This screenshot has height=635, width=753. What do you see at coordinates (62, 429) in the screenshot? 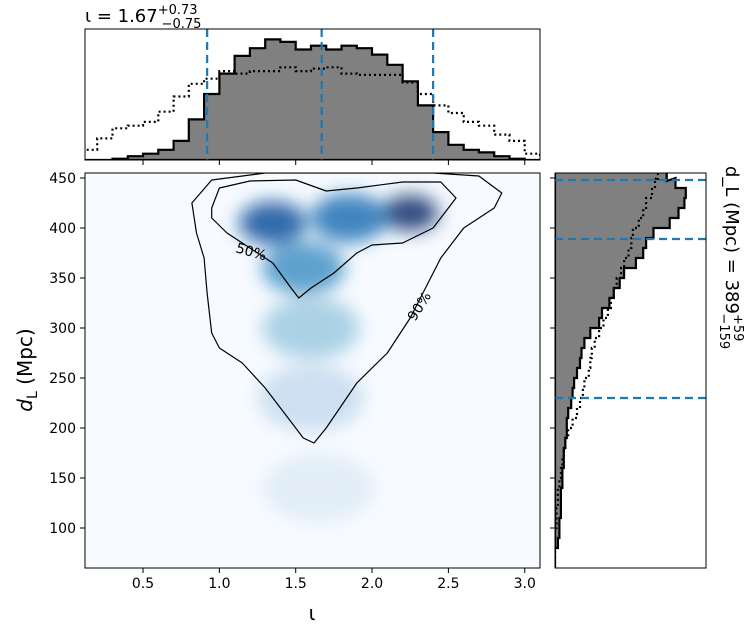
I see `y-tick-label: 200` at bounding box center [62, 429].